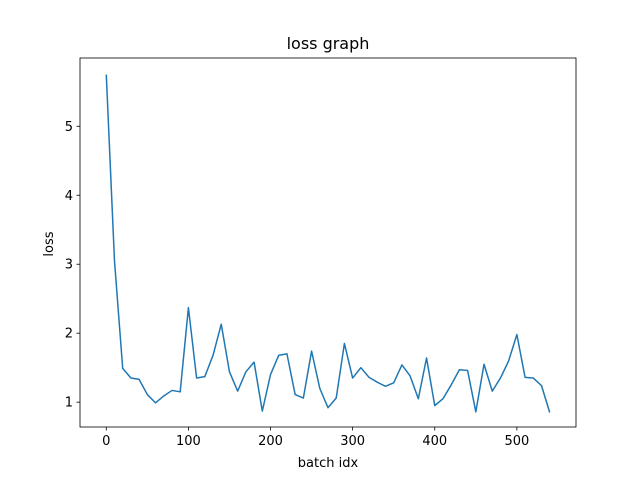 This screenshot has height=480, width=640. Describe the element at coordinates (328, 463) in the screenshot. I see `x-axis-label: batch idx` at that location.